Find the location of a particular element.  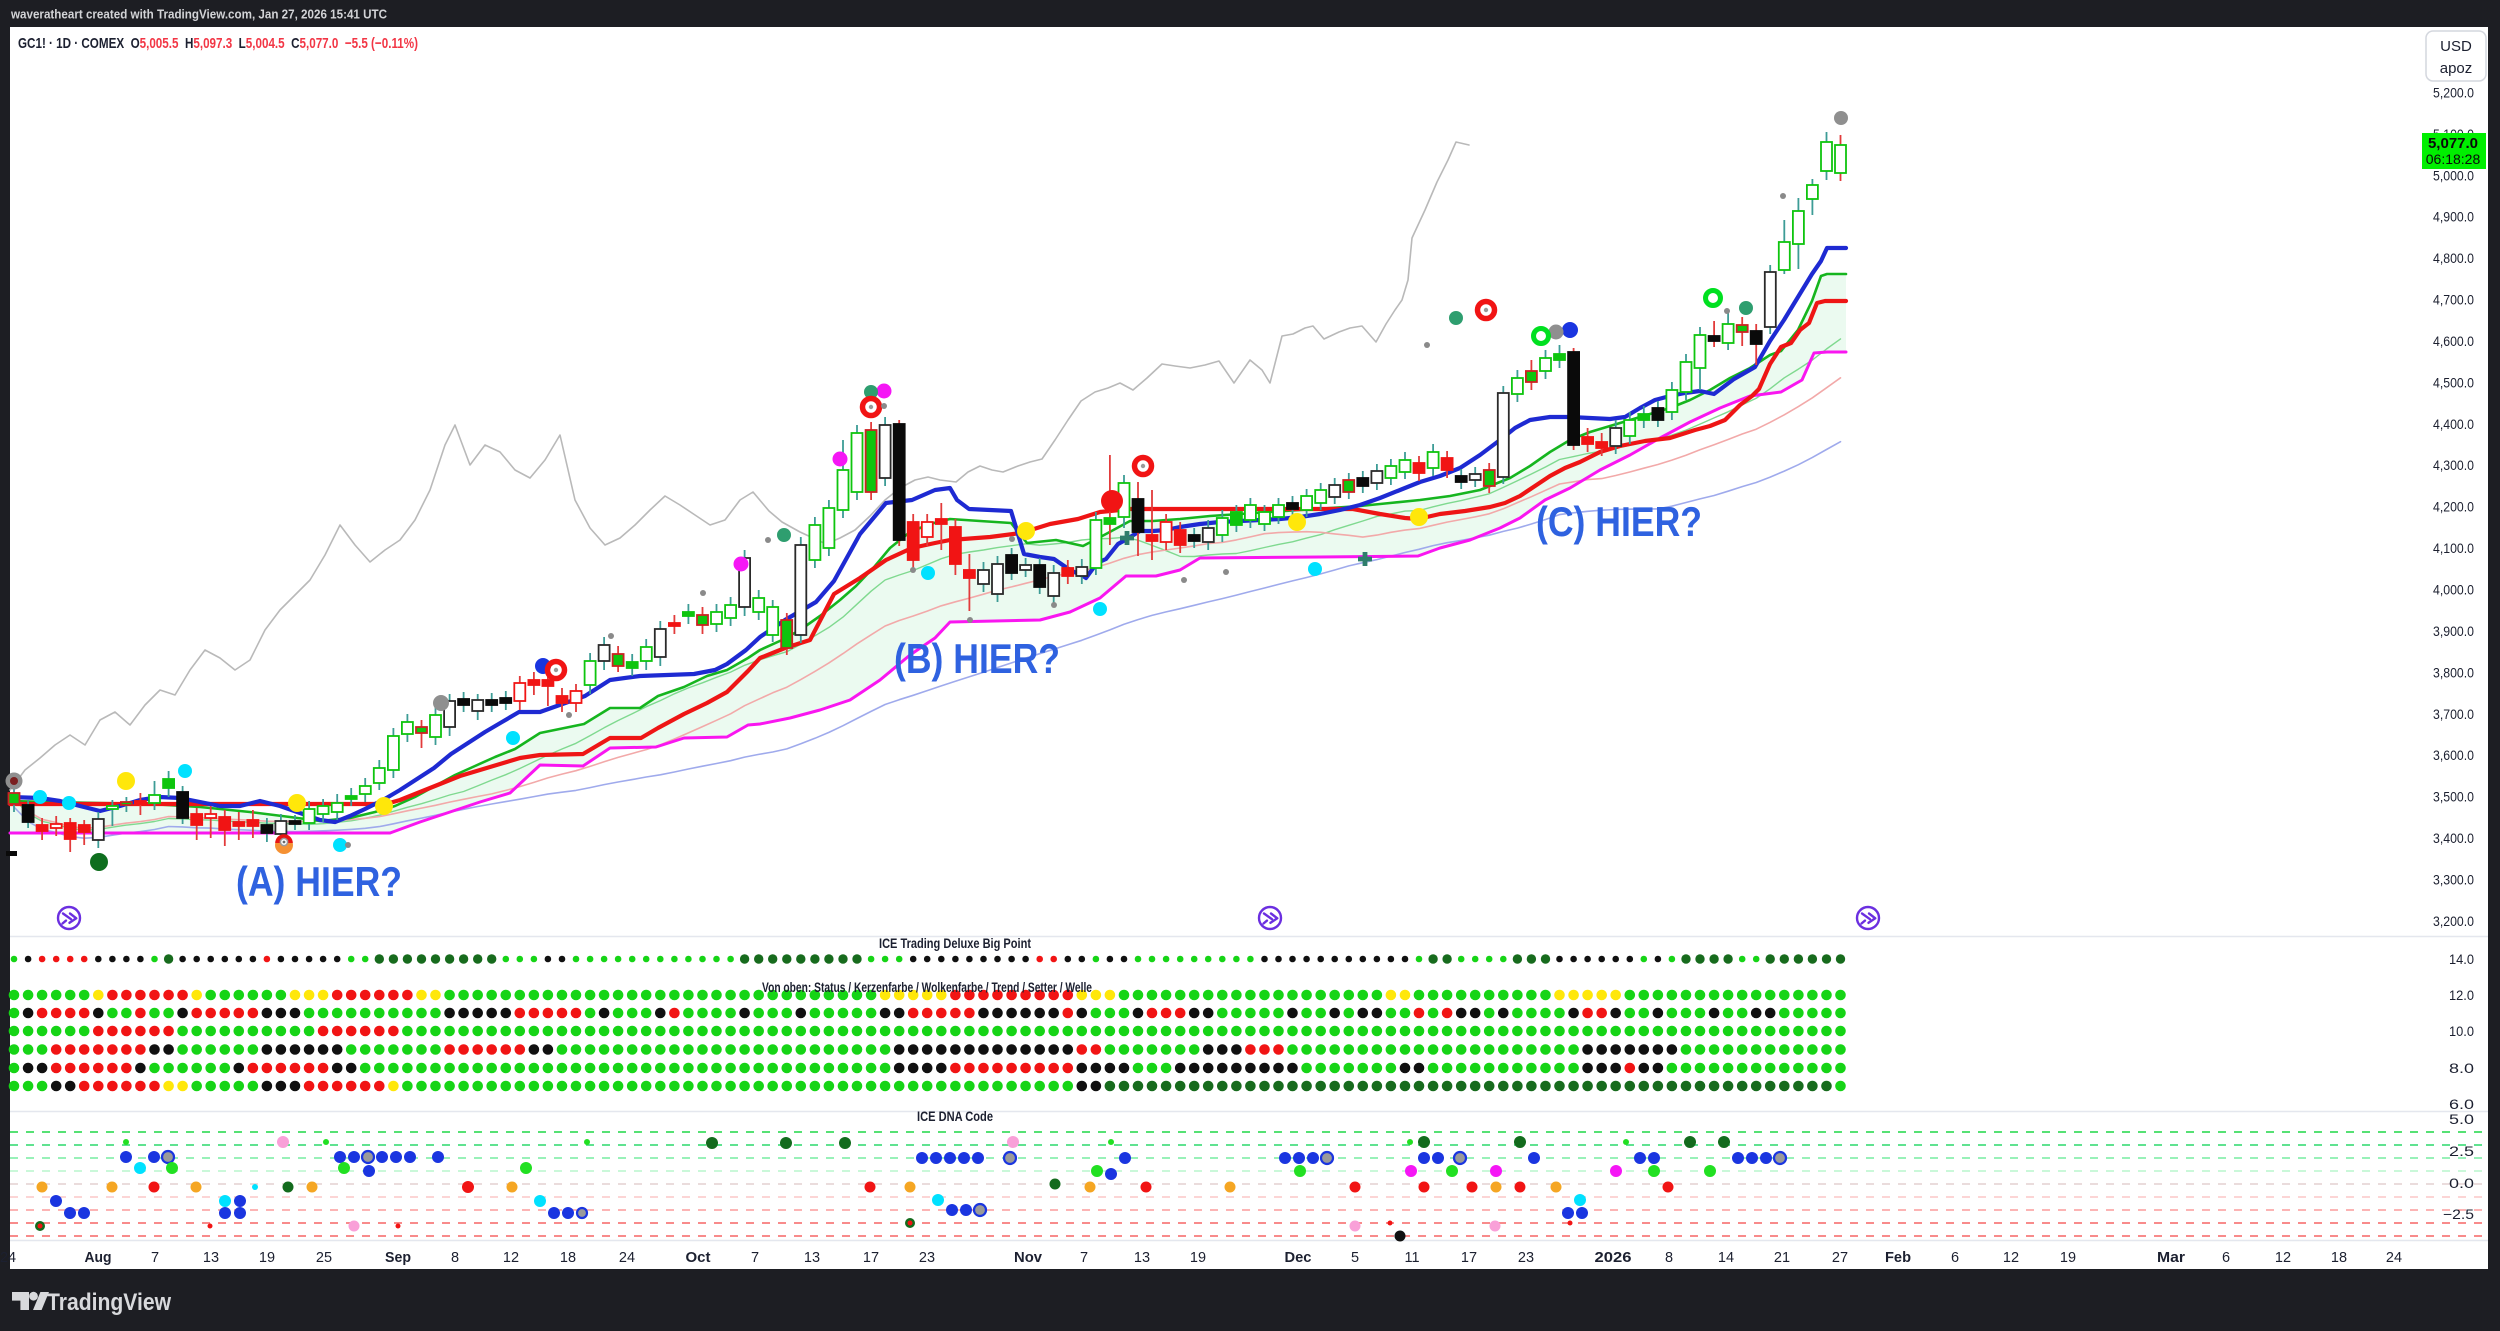

svg-text: 25 is located at coordinates (324, 1258).